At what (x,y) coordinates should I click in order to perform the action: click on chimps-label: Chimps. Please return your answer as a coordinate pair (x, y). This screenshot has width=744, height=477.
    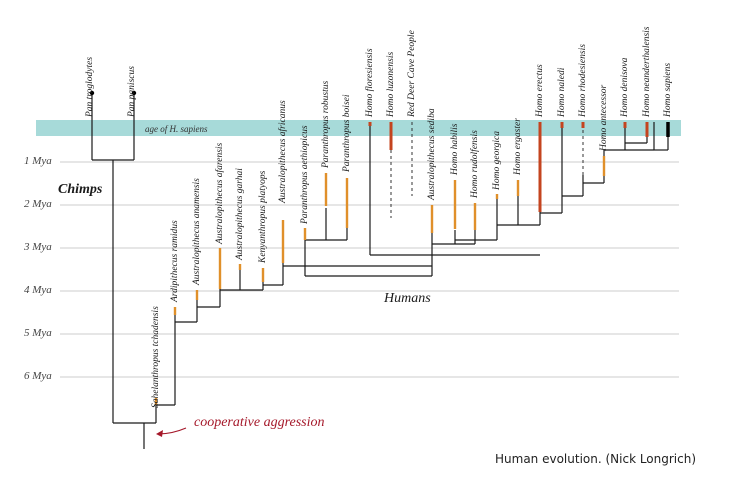
    Looking at the image, I should click on (80, 189).